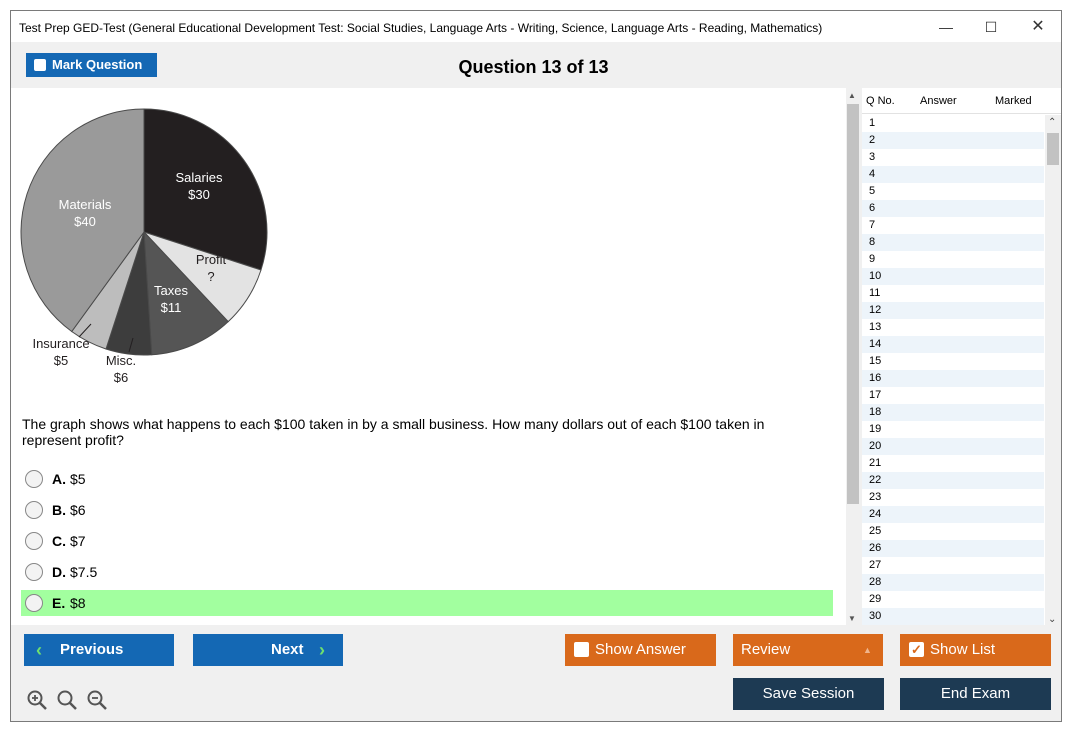 This screenshot has height=735, width=1075. What do you see at coordinates (1052, 122) in the screenshot?
I see `chevron-up-icon: ⌃` at bounding box center [1052, 122].